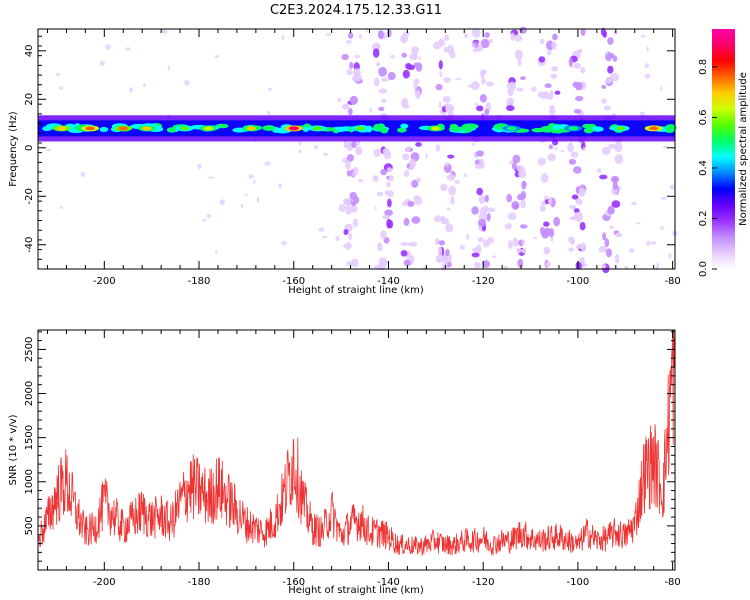 The image size is (750, 600). I want to click on colorbar-tick-label: 0.4, so click(703, 168).